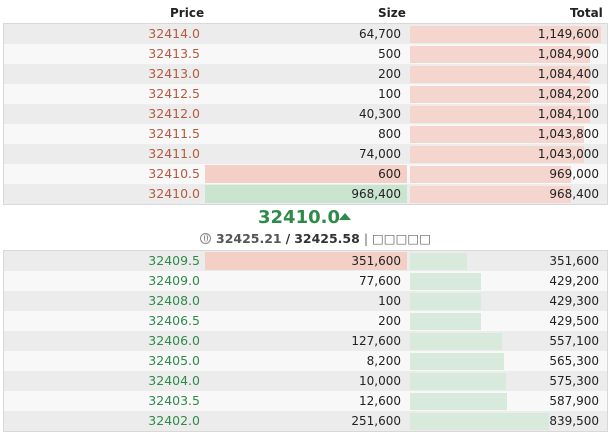 This screenshot has width=610, height=434. What do you see at coordinates (174, 340) in the screenshot?
I see `bid-price: 32406.0` at bounding box center [174, 340].